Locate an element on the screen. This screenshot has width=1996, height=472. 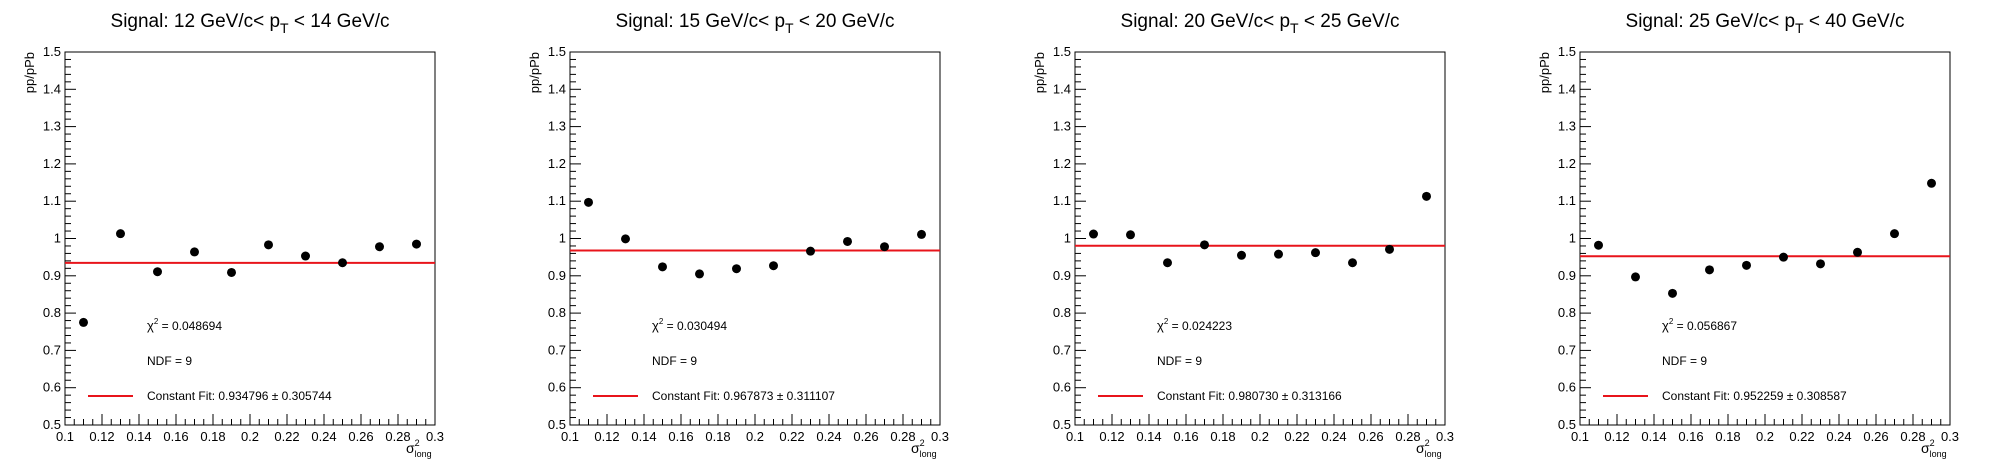
y-tick-label: 0.5 is located at coordinates (1567, 424).